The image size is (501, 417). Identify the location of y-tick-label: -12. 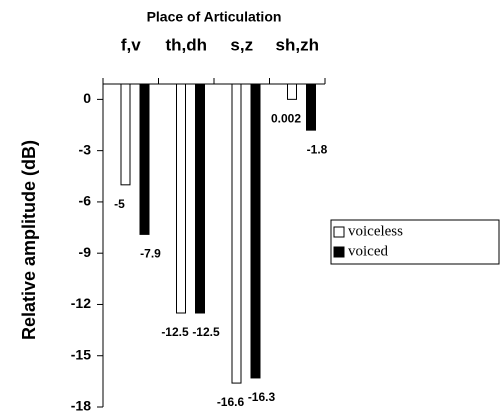
(81, 303).